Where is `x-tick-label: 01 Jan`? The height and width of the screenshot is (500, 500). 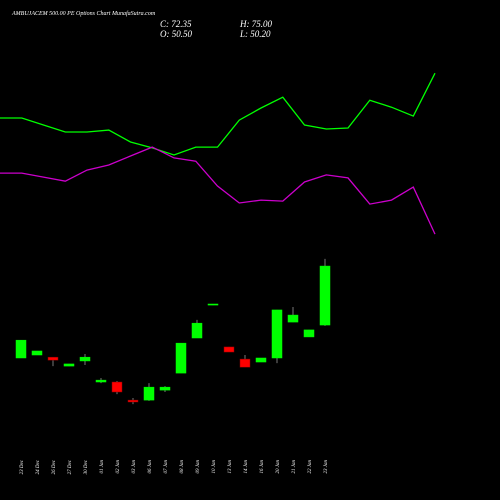
x-tick-label: 01 Jan is located at coordinates (102, 467).